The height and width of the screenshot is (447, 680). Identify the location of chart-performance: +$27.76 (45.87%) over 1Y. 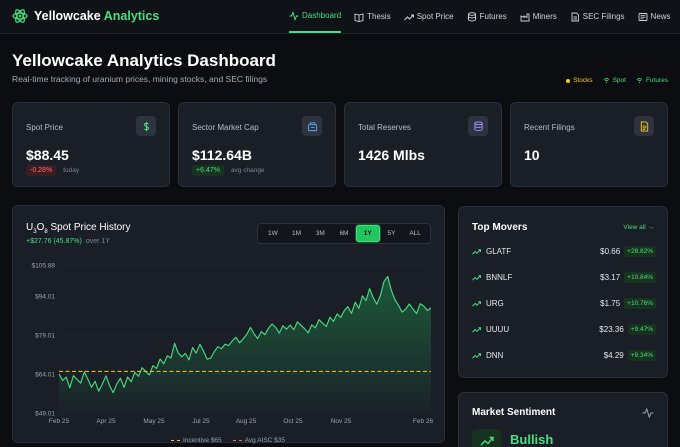
(68, 241).